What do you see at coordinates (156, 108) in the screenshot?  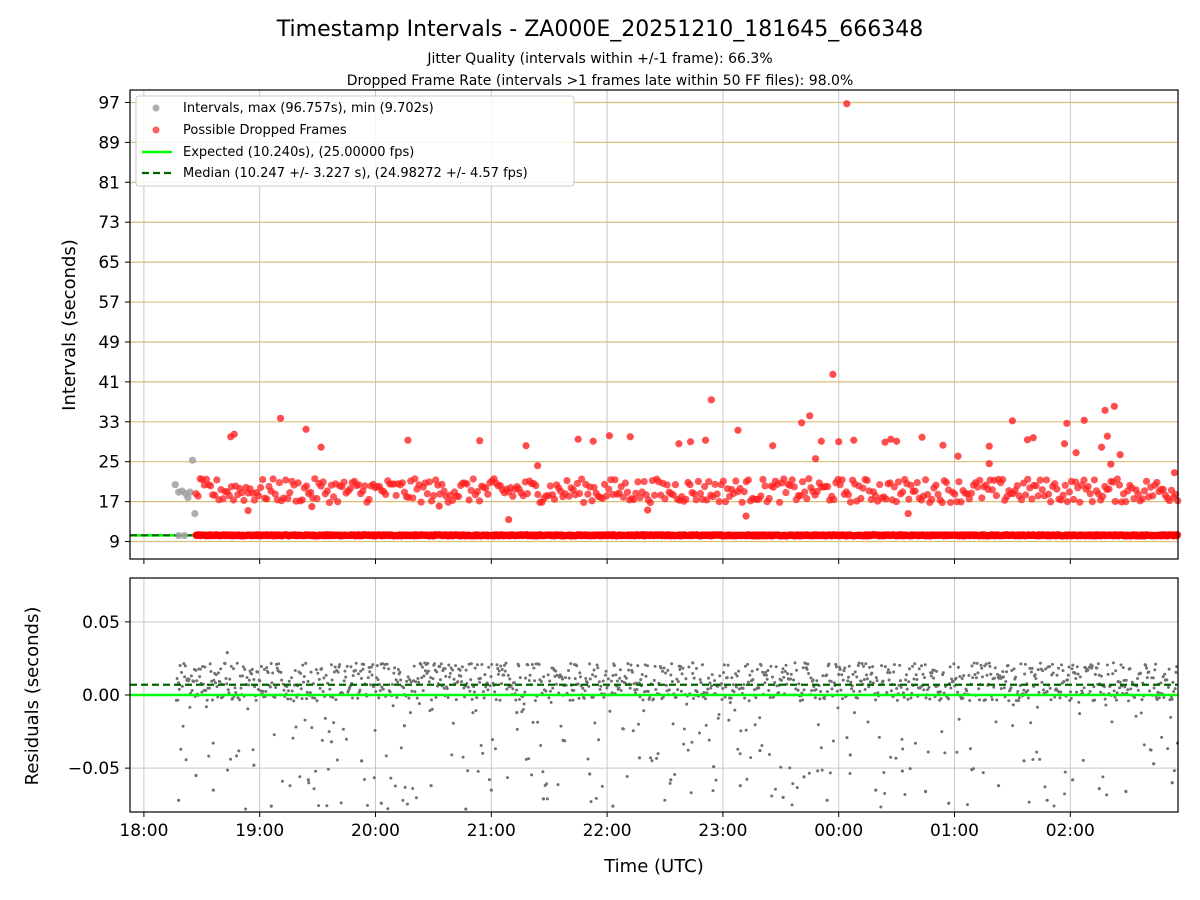 I see `legend-intervals-marker` at bounding box center [156, 108].